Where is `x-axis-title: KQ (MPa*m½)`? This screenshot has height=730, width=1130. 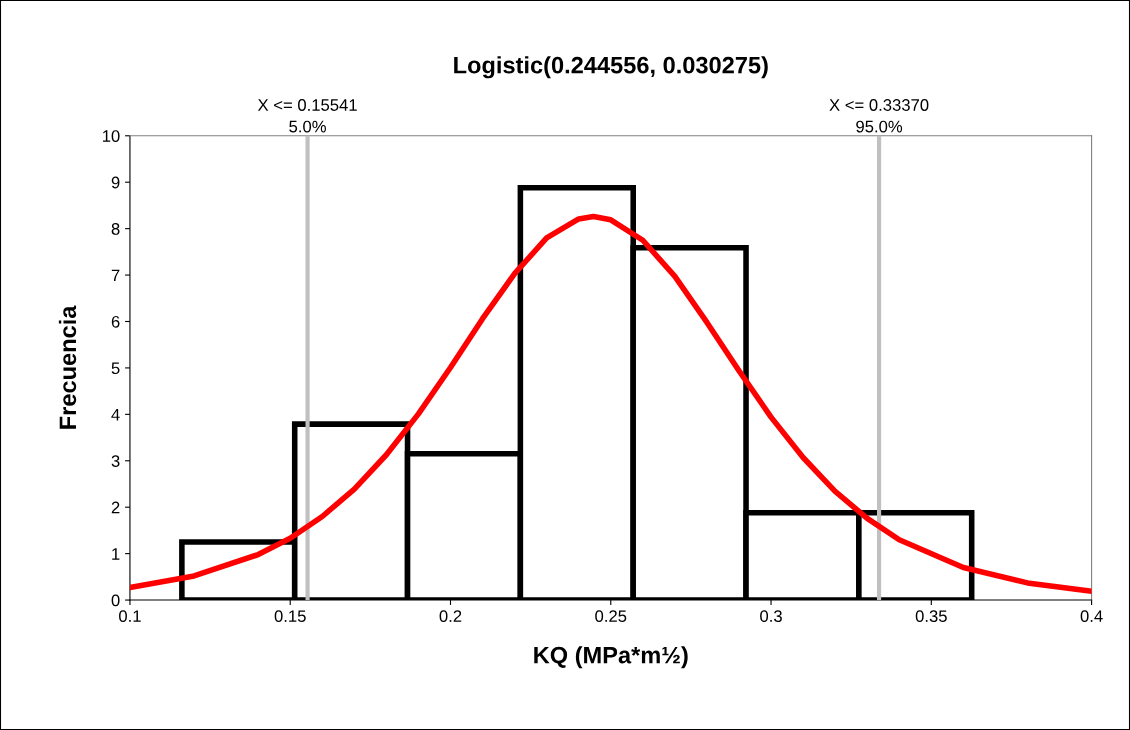 x-axis-title: KQ (MPa*m½) is located at coordinates (611, 657).